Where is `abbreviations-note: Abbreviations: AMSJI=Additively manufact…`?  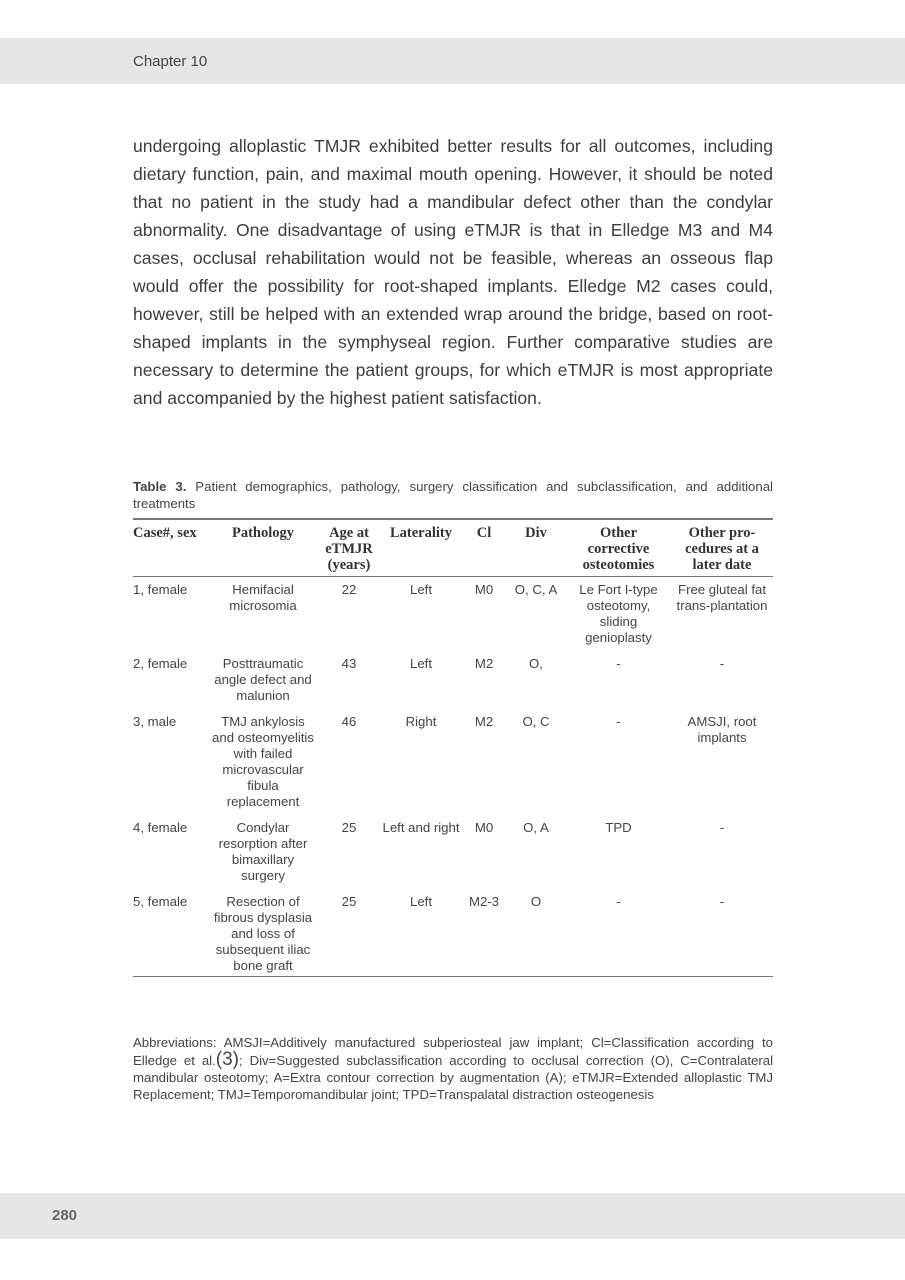
abbreviations-note: Abbreviations: AMSJI=Additively manufact… is located at coordinates (453, 1068).